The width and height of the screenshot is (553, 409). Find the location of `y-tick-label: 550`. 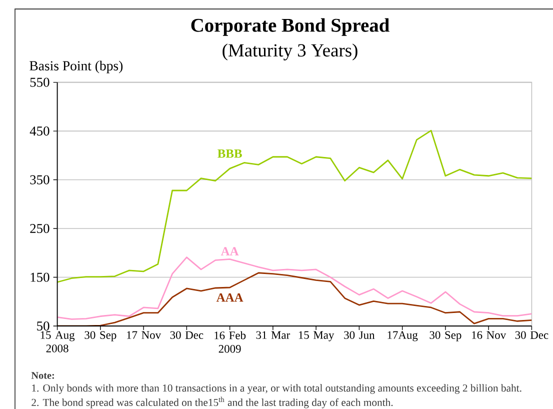

y-tick-label: 550 is located at coordinates (40, 82).